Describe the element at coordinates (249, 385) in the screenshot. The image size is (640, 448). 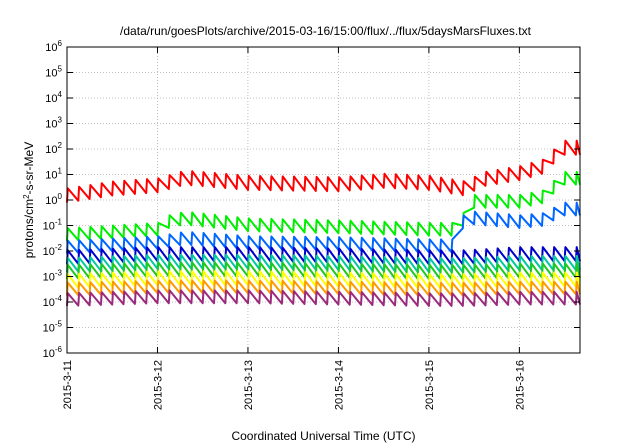
I see `x-tick-label: 2015-3-13` at that location.